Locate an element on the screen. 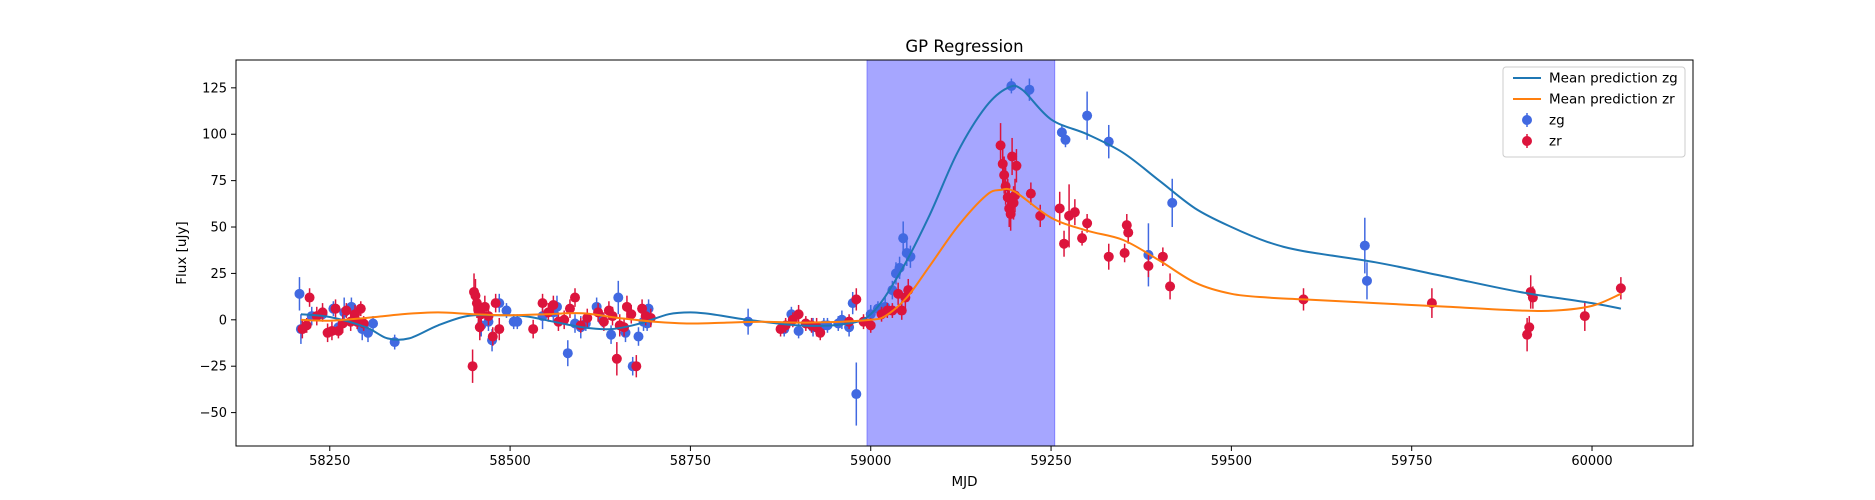 This screenshot has width=1875, height=500. y-tick-label-25: 25 is located at coordinates (218, 274).